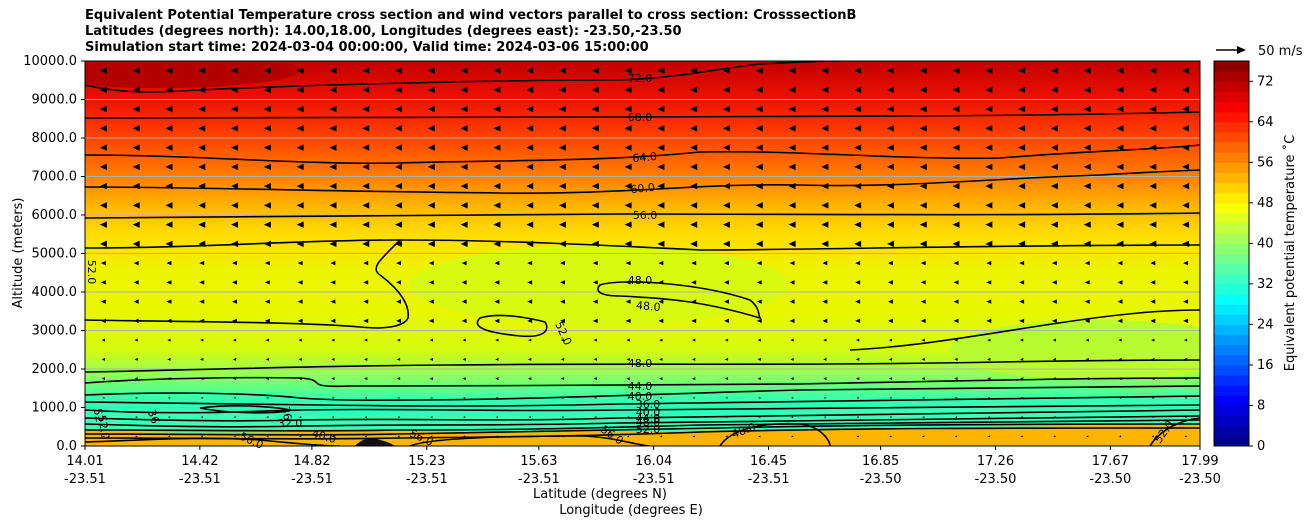  Describe the element at coordinates (768, 461) in the screenshot. I see `x-tick-label-latitude: 16.45` at that location.